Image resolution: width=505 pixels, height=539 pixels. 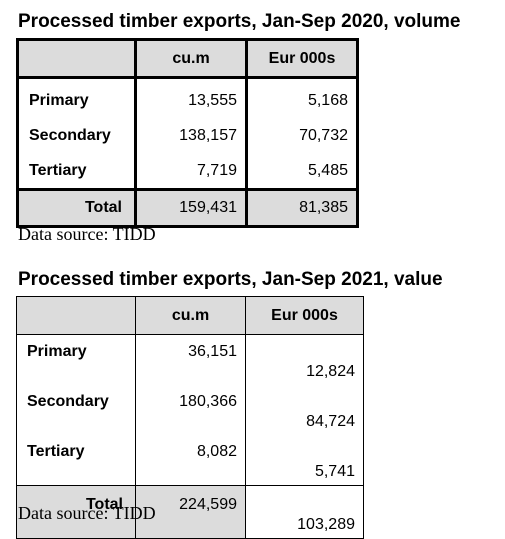 I want to click on table-total-row: Total 159,431 81,385, so click(x=187, y=207).